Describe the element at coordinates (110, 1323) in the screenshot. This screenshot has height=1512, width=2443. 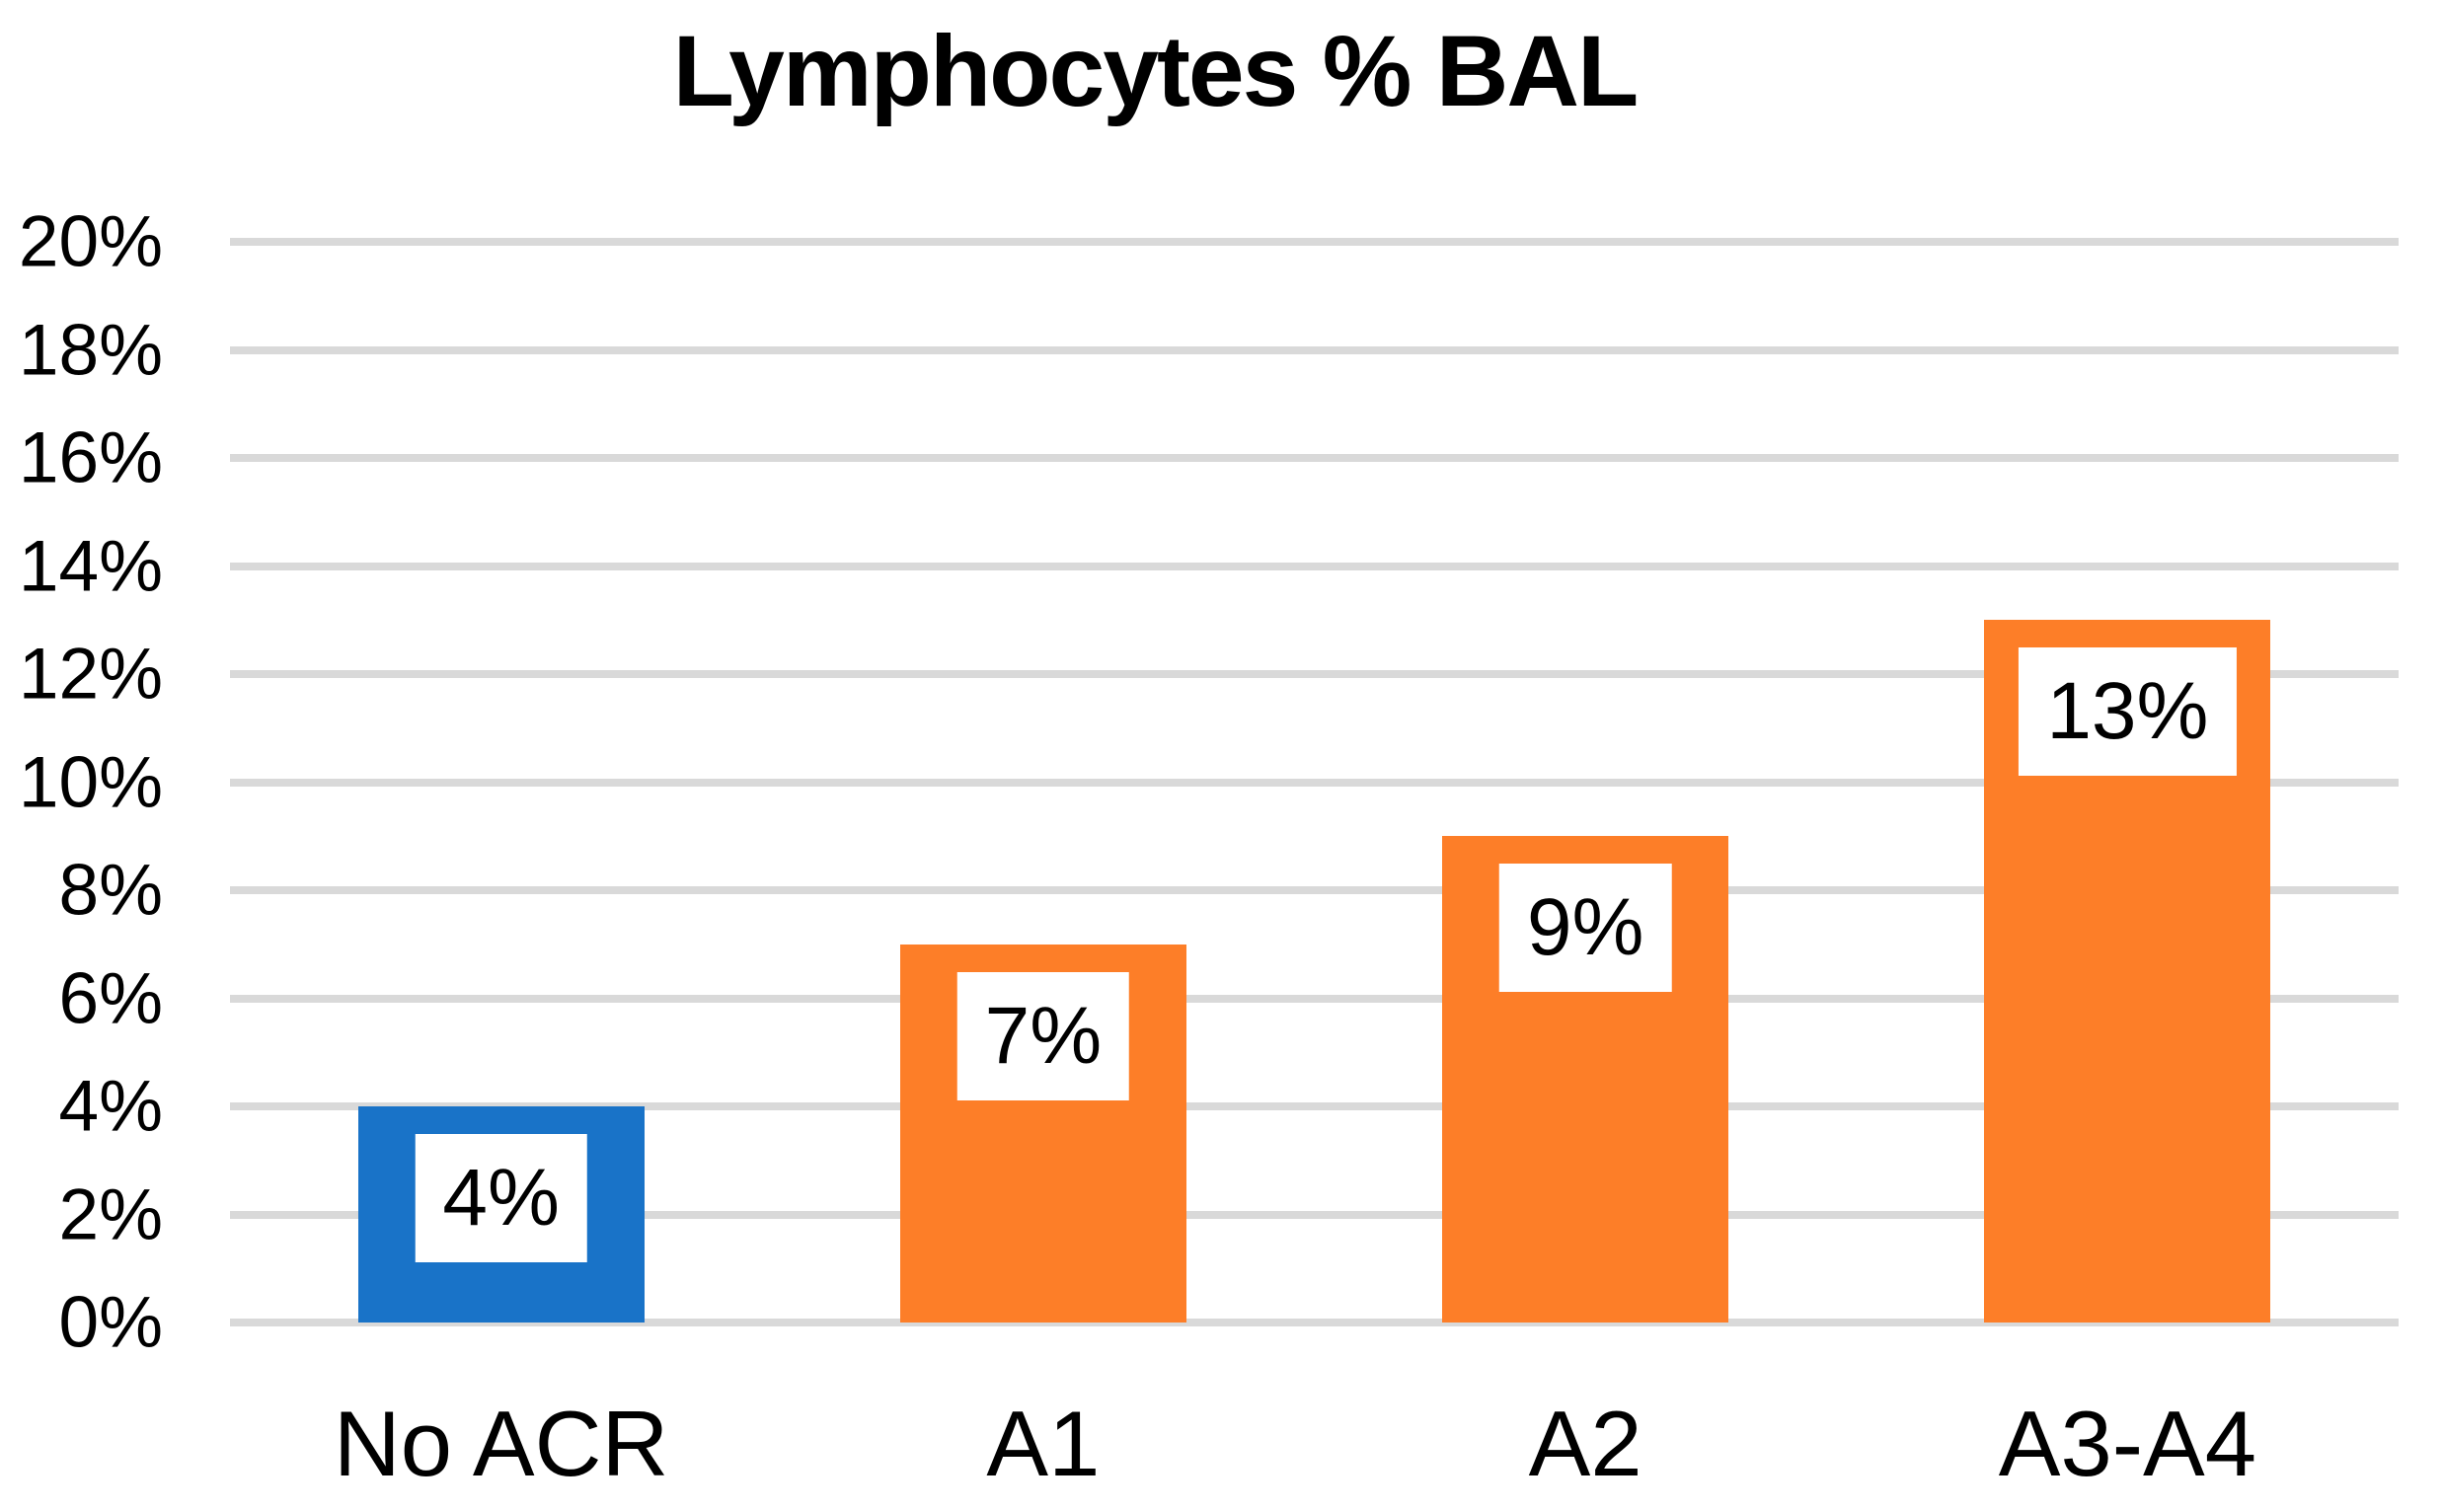
I see `y-axis-tick-label: 0%` at that location.